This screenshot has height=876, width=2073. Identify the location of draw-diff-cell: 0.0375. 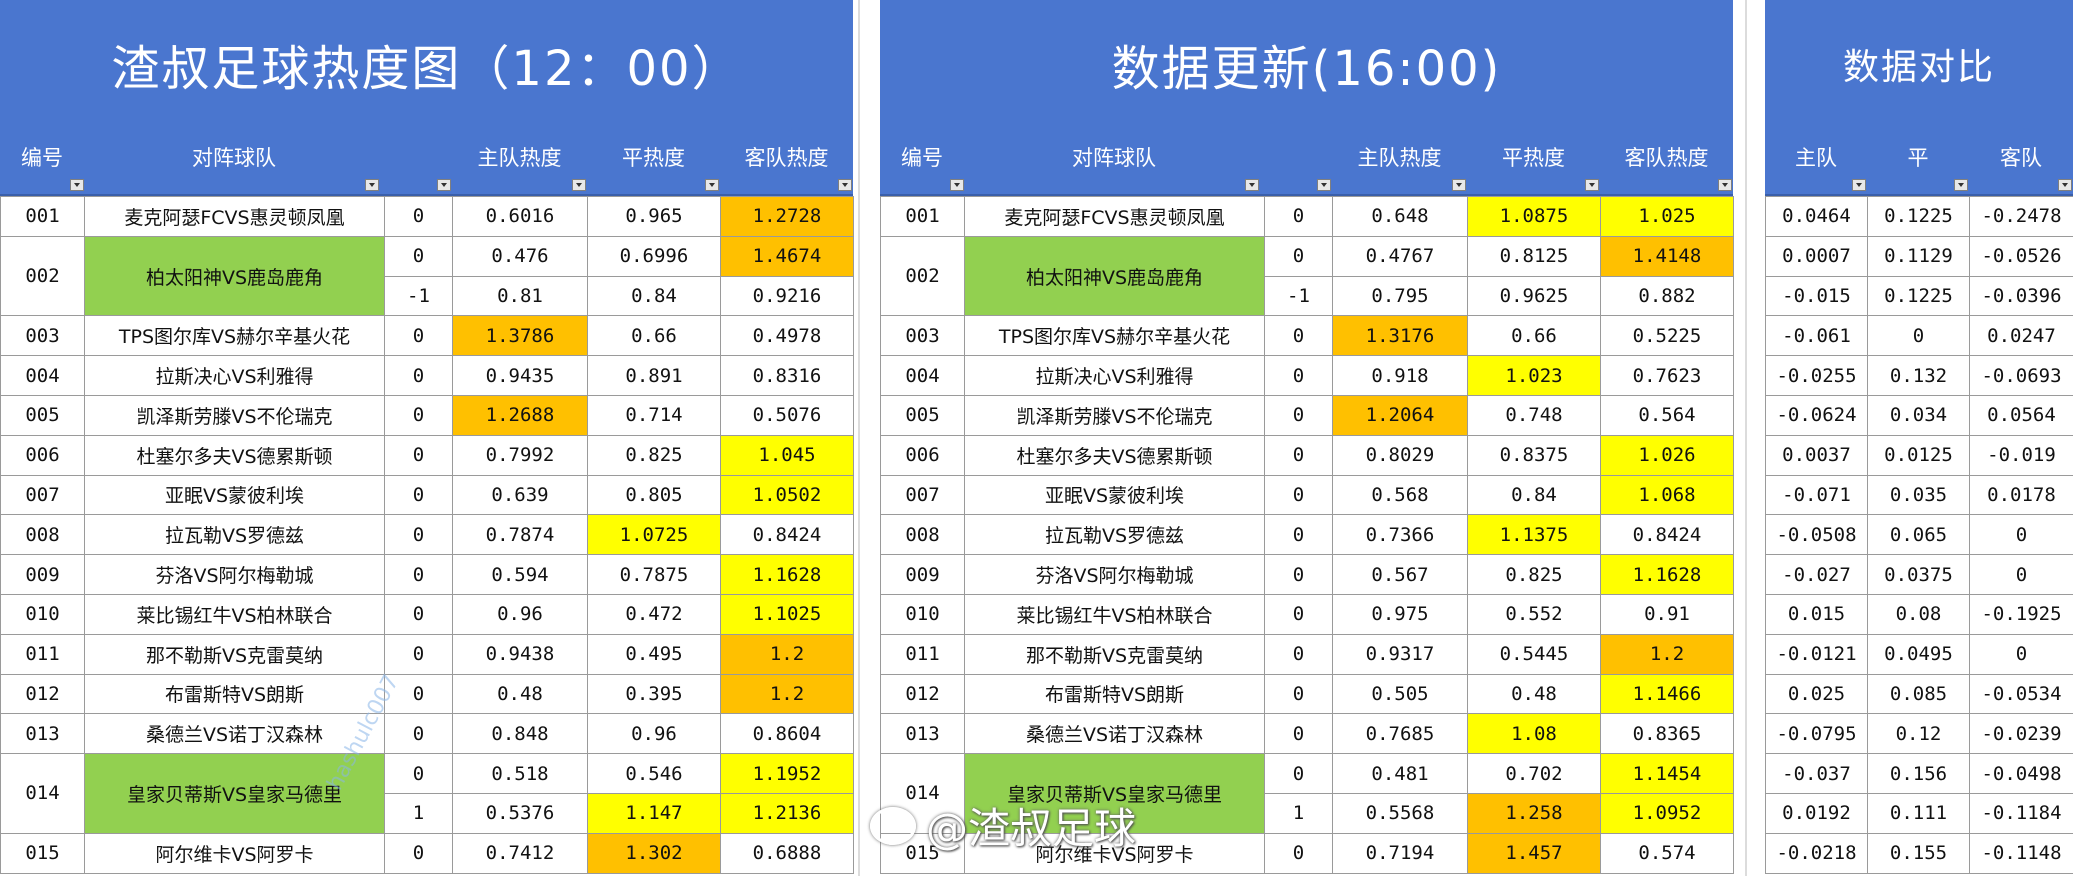
(1918, 574).